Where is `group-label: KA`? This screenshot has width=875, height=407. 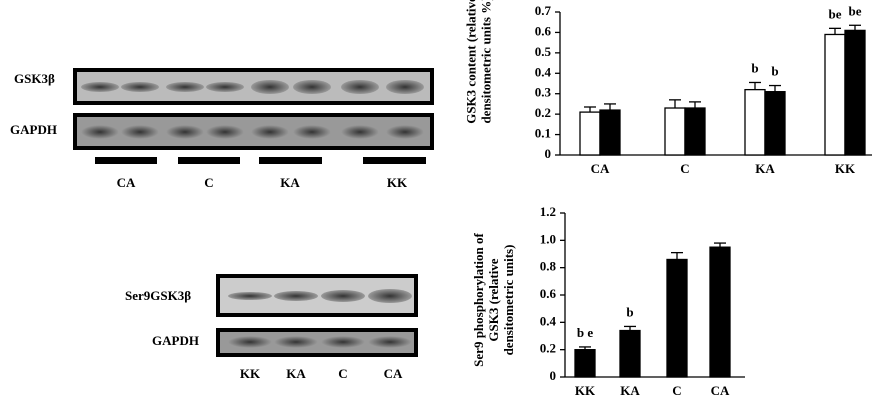
group-label: KA is located at coordinates (290, 182).